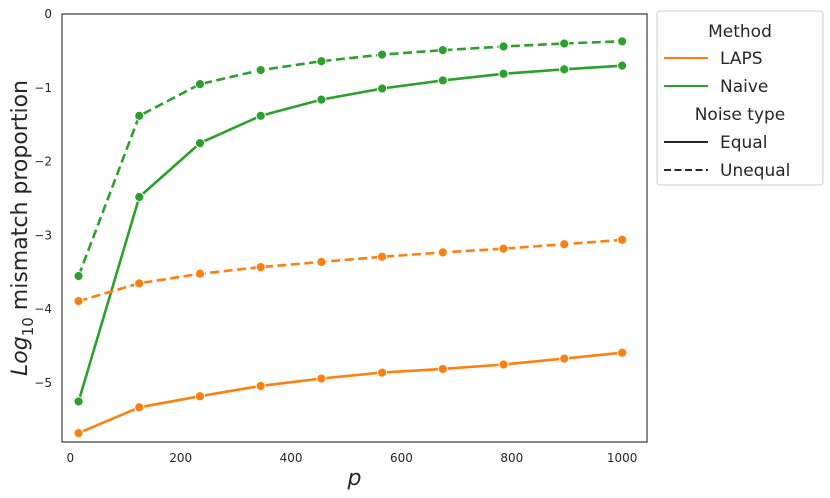 Image resolution: width=830 pixels, height=498 pixels. What do you see at coordinates (744, 87) in the screenshot?
I see `legend-naive-label: Naive` at bounding box center [744, 87].